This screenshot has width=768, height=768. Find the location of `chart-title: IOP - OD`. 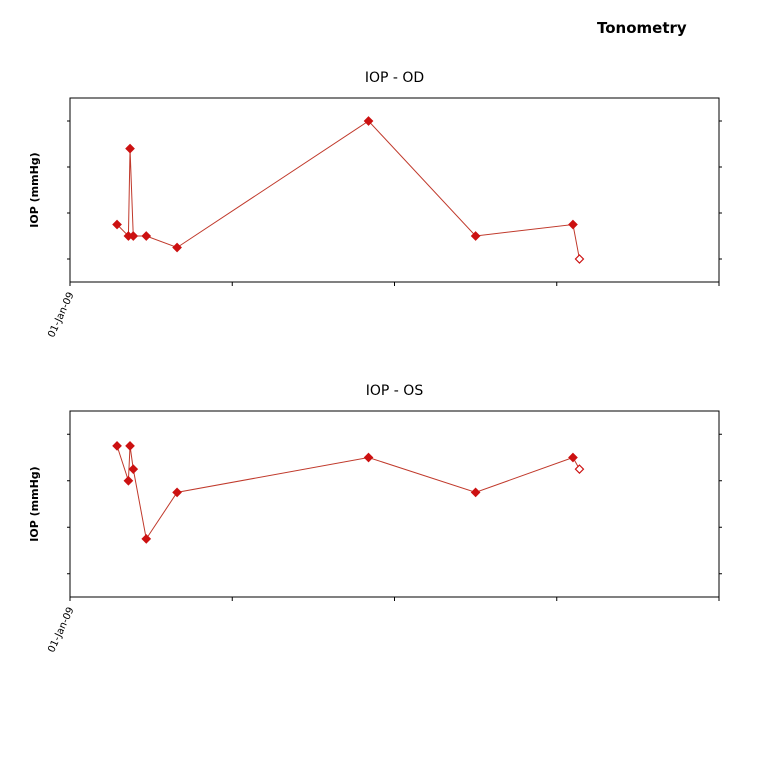

chart-title: IOP - OD is located at coordinates (394, 78).